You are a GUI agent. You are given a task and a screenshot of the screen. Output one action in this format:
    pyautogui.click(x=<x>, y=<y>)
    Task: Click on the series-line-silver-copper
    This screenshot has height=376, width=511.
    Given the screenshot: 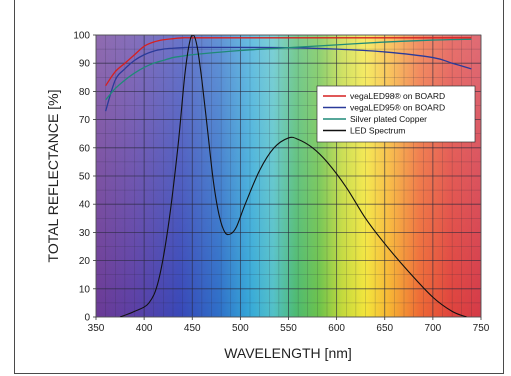 What is the action you would take?
    pyautogui.click(x=288, y=69)
    